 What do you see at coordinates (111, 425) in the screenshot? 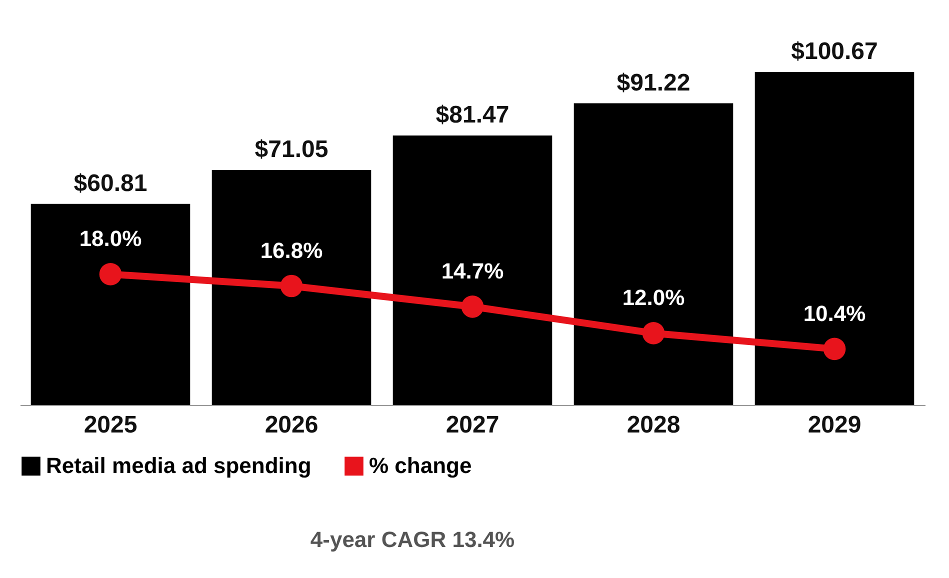
I see `x-tick-label: 2025` at bounding box center [111, 425].